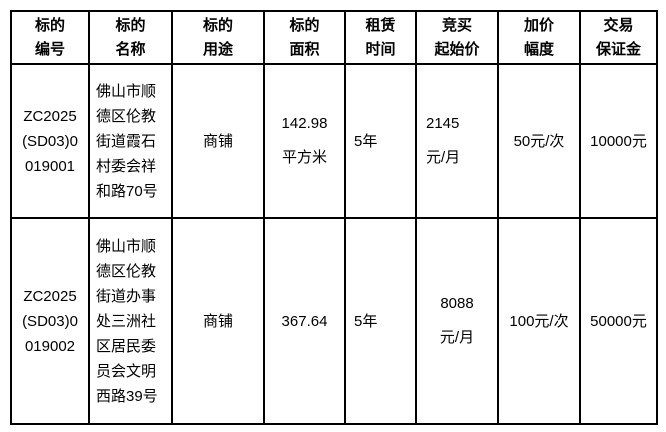  Describe the element at coordinates (618, 321) in the screenshot. I see `cell-deposit: 50000元` at that location.